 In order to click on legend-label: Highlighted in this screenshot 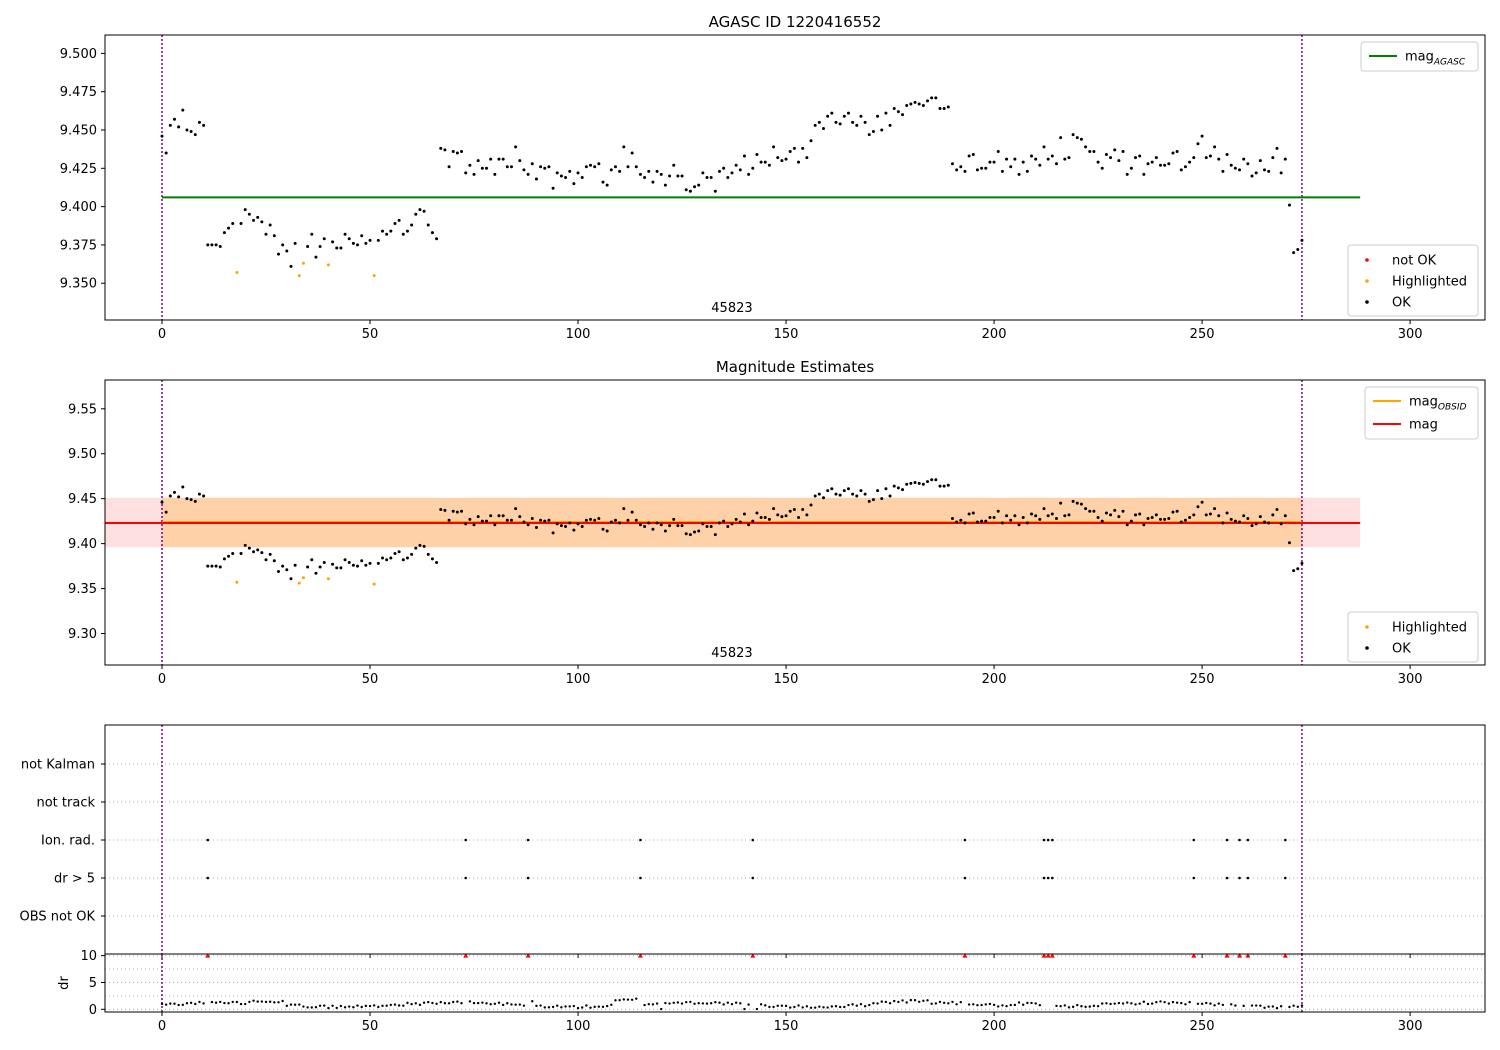, I will do `click(1429, 628)`.